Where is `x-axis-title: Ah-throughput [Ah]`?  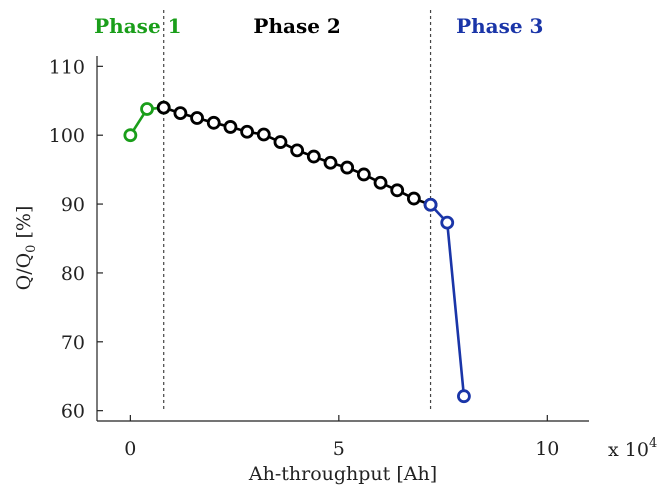
x-axis-title: Ah-throughput [Ah] is located at coordinates (342, 474).